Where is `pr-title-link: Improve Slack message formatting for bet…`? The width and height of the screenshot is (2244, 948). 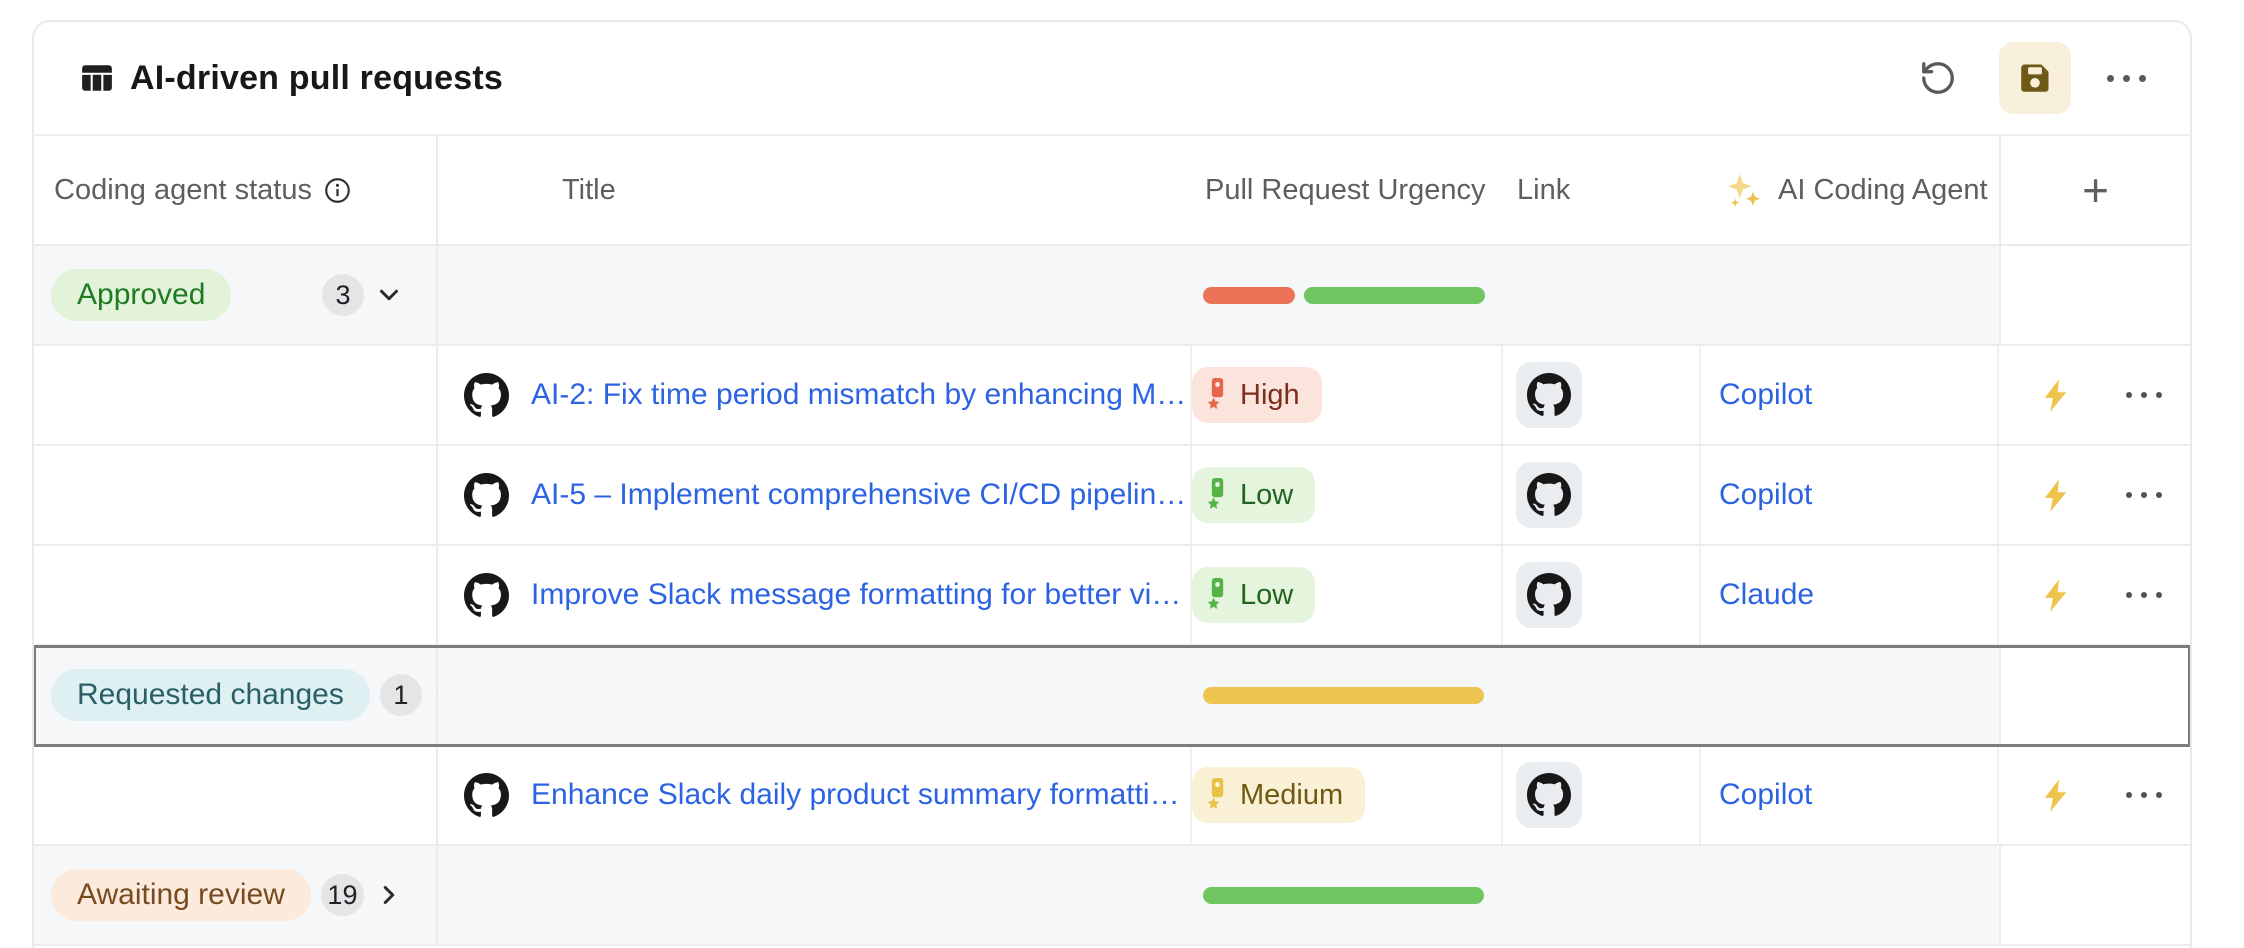 pr-title-link: Improve Slack message formatting for bet… is located at coordinates (856, 594).